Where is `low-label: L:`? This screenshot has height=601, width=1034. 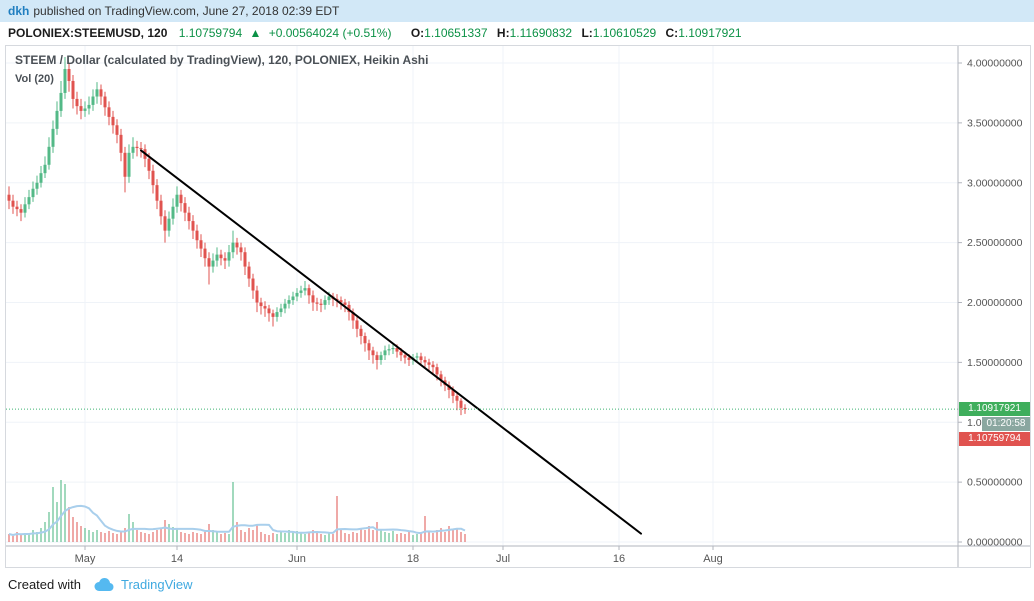
low-label: L: is located at coordinates (587, 33).